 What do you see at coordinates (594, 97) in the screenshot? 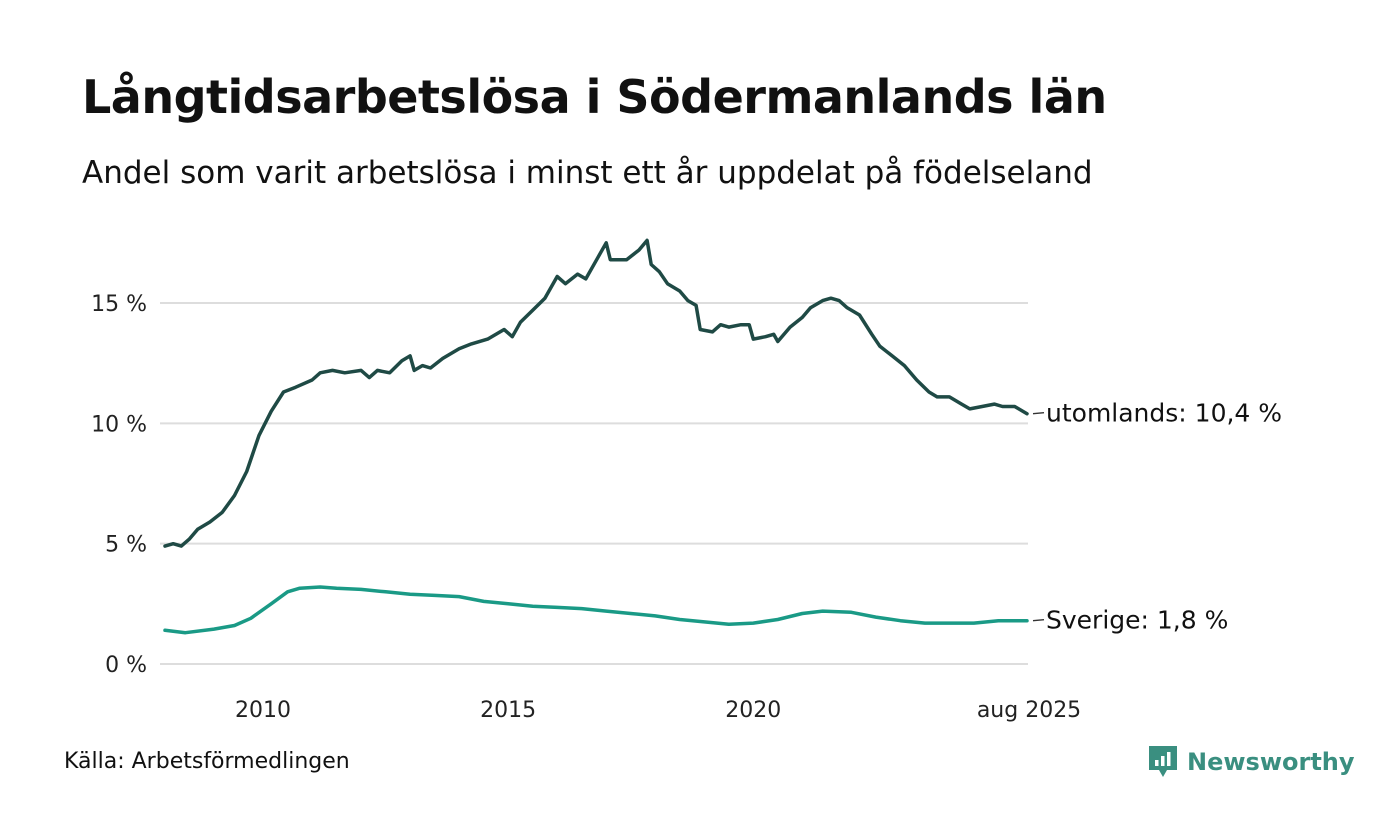
I see `chart-title: Långtidsarbetslösa i Södermanlands län` at bounding box center [594, 97].